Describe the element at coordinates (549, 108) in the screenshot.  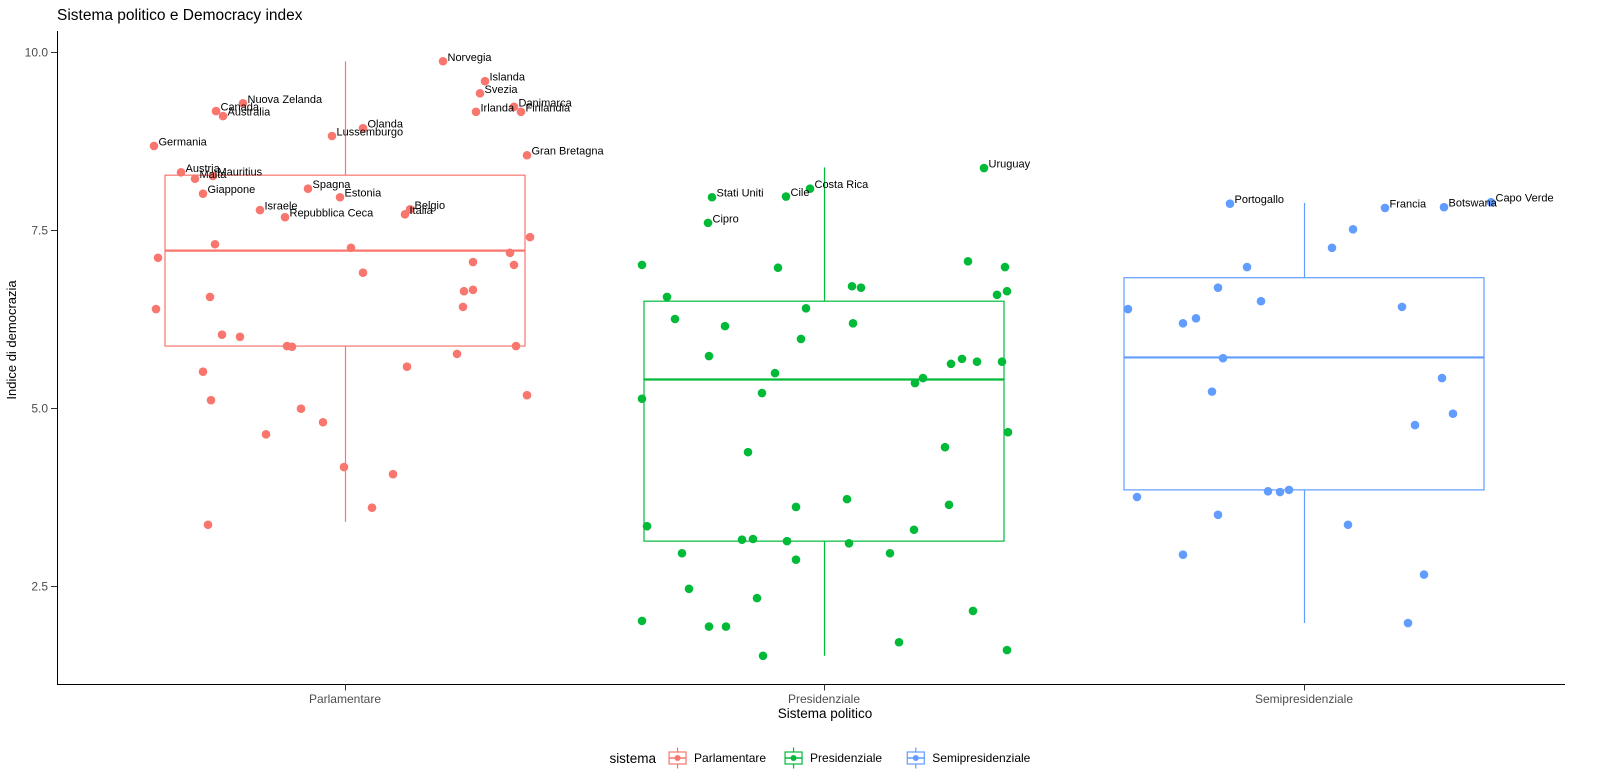
I see `point-label: Finlandia` at that location.